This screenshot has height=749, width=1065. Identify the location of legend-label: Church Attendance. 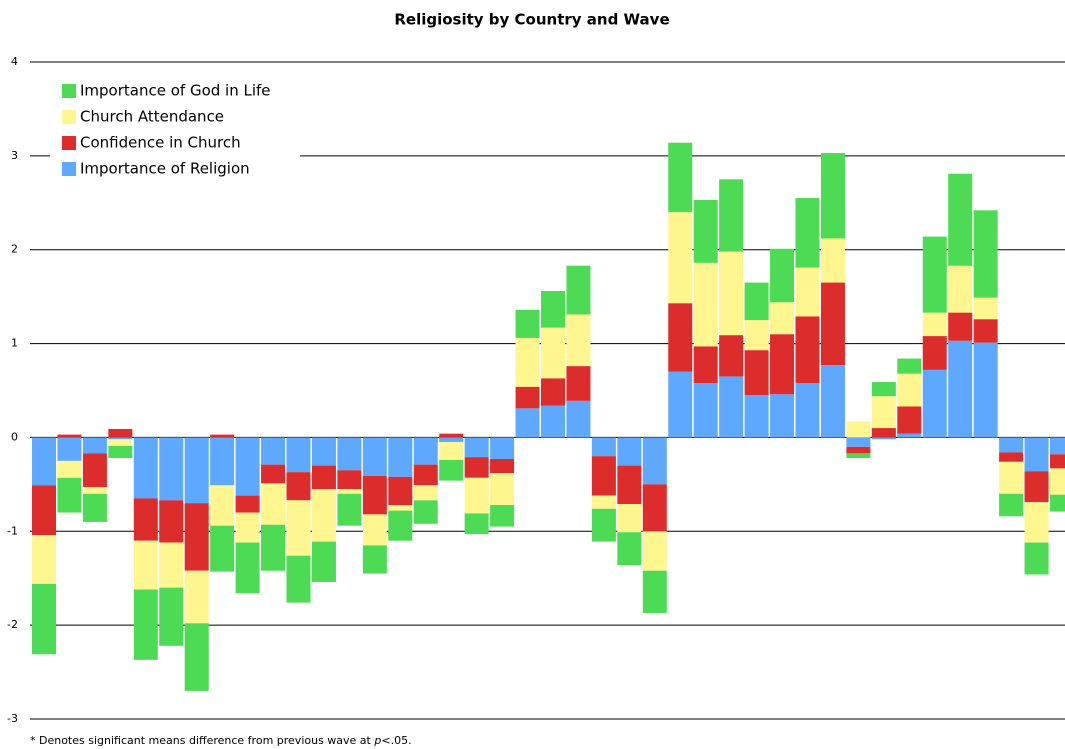
(152, 117).